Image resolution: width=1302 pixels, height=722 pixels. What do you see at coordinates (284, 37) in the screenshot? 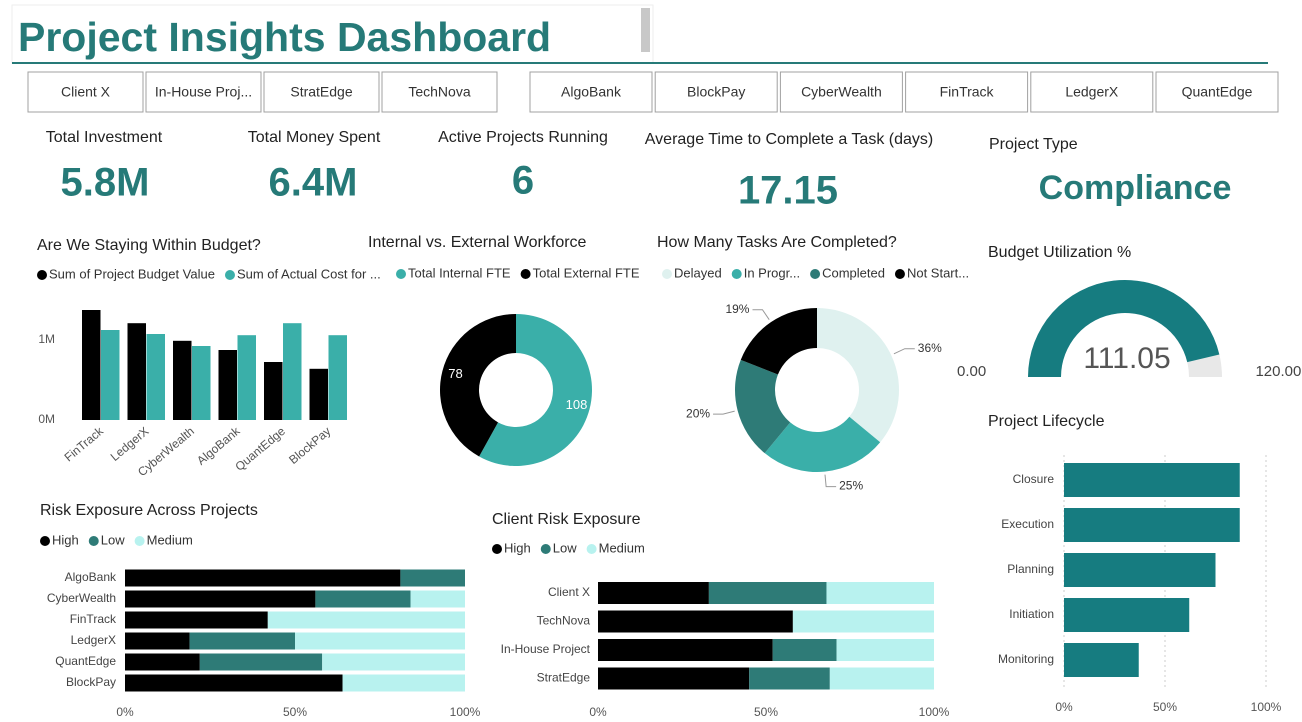
I see `dashboard-title: Project Insights Dashboard` at bounding box center [284, 37].